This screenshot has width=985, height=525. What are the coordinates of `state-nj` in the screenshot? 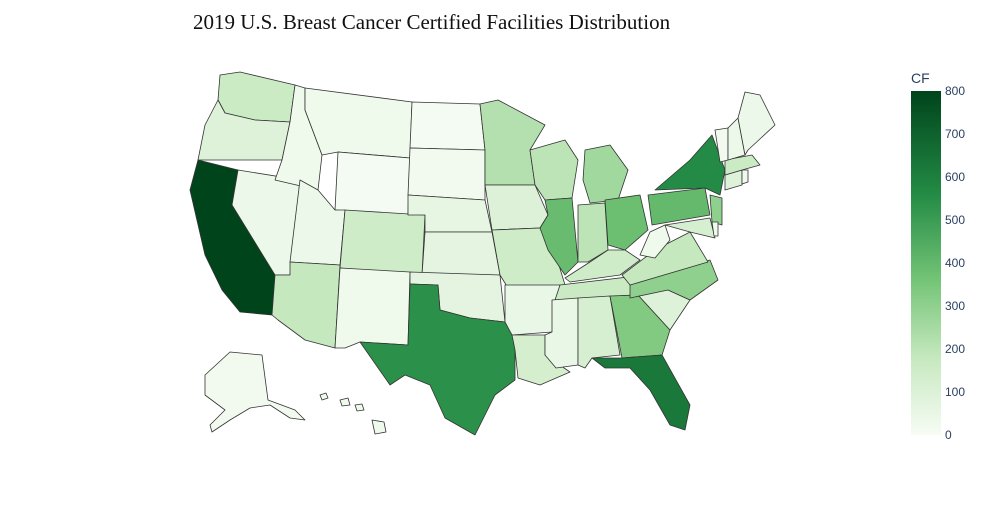 It's located at (716, 210).